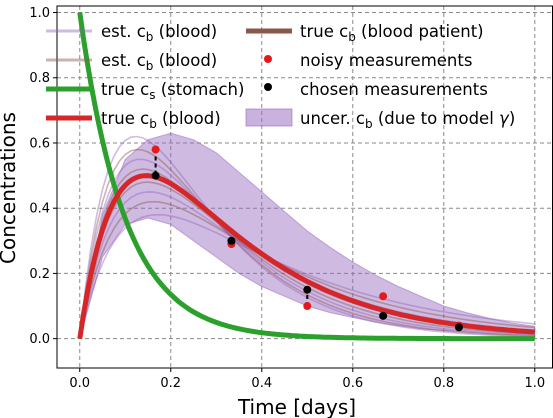  Describe the element at coordinates (39, 13) in the screenshot. I see `y-tick-label-5: 1.0` at that location.